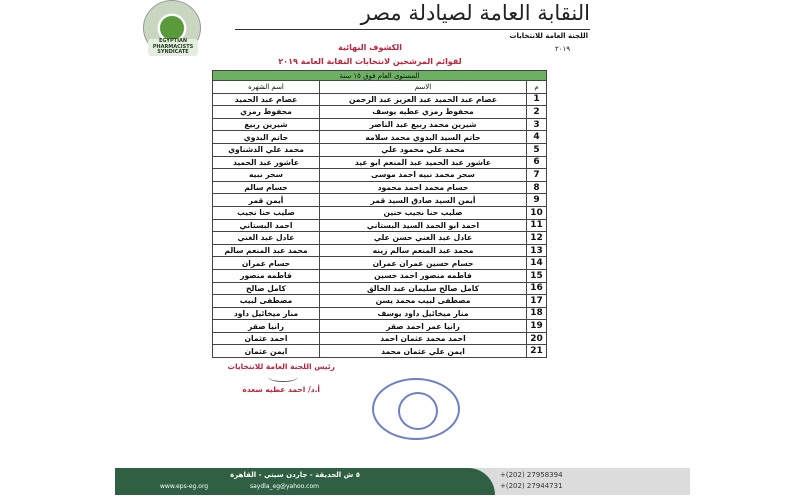 The width and height of the screenshot is (800, 500). I want to click on candidate-name: سحر محمد نبيه احمد موسى, so click(423, 175).